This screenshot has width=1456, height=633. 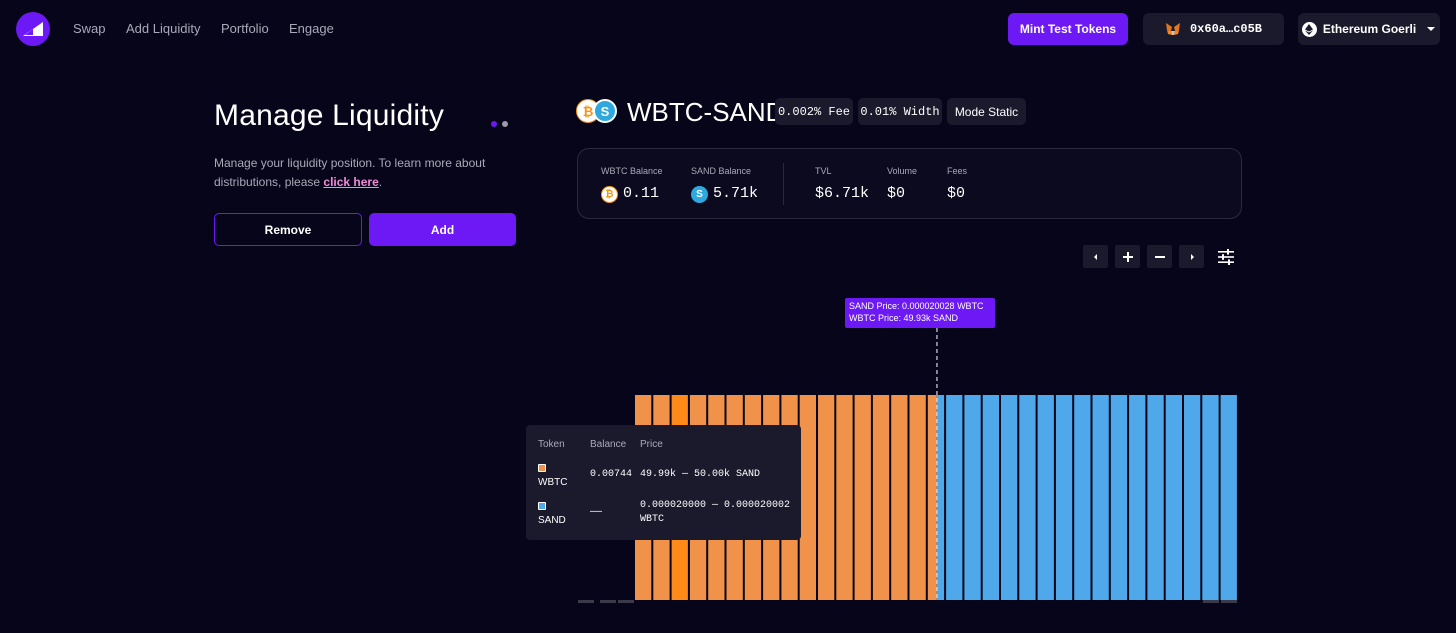 What do you see at coordinates (1068, 29) in the screenshot?
I see `mint-test-tokens-button: Mint Test Tokens` at bounding box center [1068, 29].